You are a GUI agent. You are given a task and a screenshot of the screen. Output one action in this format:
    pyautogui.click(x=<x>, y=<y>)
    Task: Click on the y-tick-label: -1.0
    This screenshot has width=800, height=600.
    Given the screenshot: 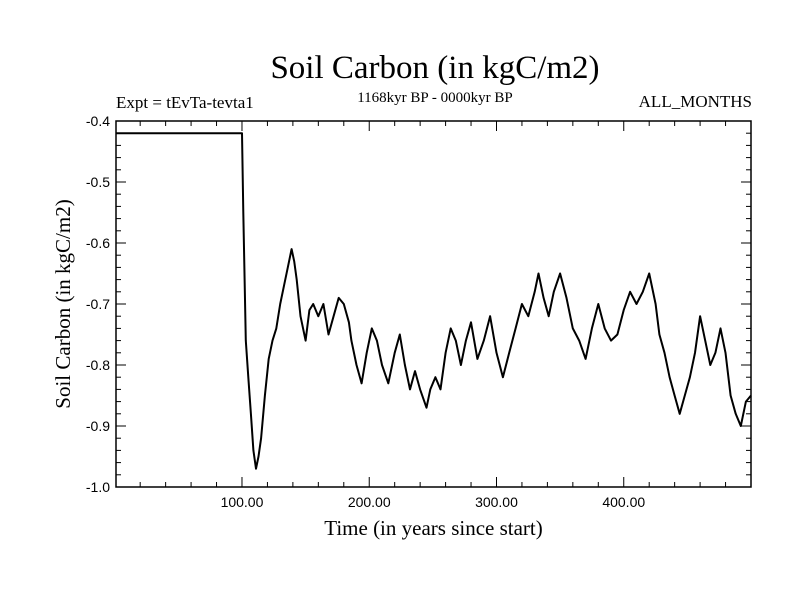 What is the action you would take?
    pyautogui.click(x=98, y=487)
    